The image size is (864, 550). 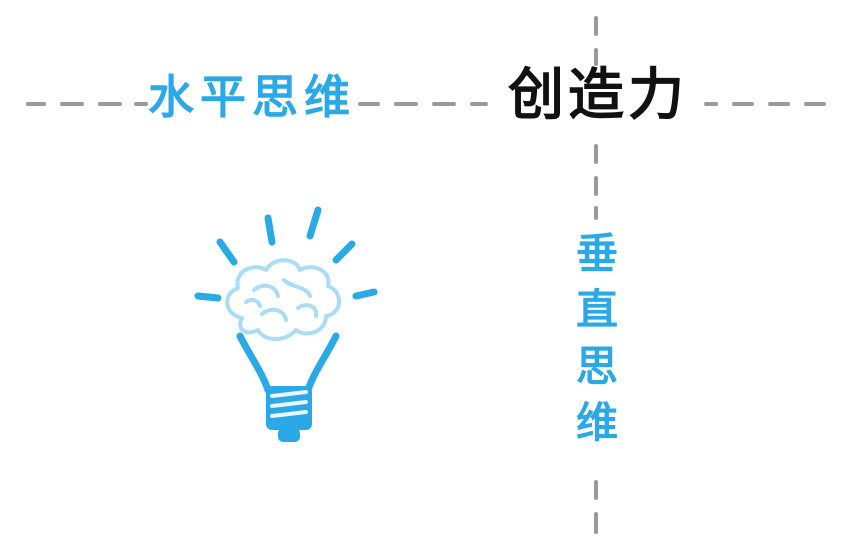 What do you see at coordinates (596, 422) in the screenshot?
I see `vertical-char-4: 维` at bounding box center [596, 422].